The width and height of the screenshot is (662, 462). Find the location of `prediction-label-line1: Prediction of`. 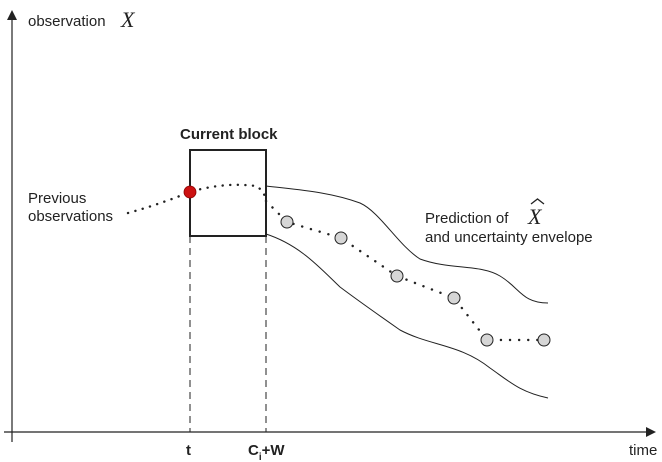

prediction-label-line1: Prediction of is located at coordinates (467, 218).